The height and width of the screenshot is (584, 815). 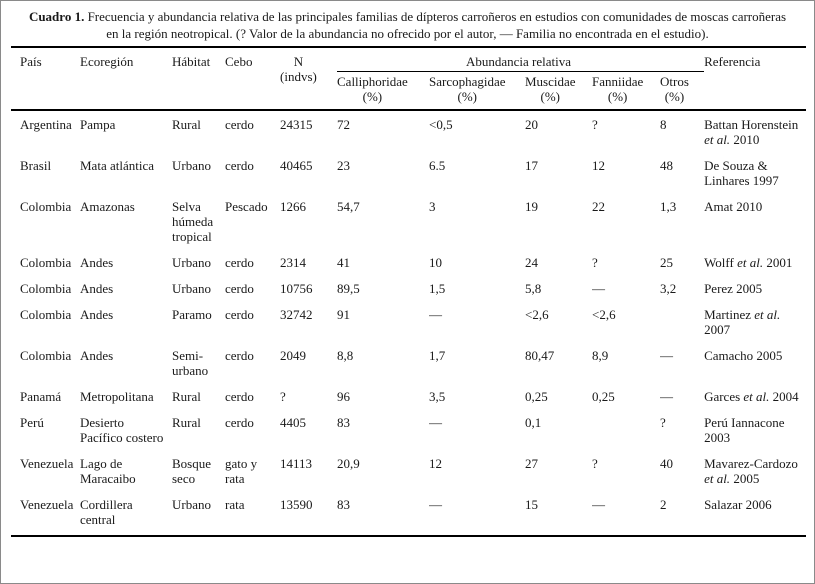 I want to click on cell-referencia: De Souza & Linhares 1997, so click(x=755, y=175).